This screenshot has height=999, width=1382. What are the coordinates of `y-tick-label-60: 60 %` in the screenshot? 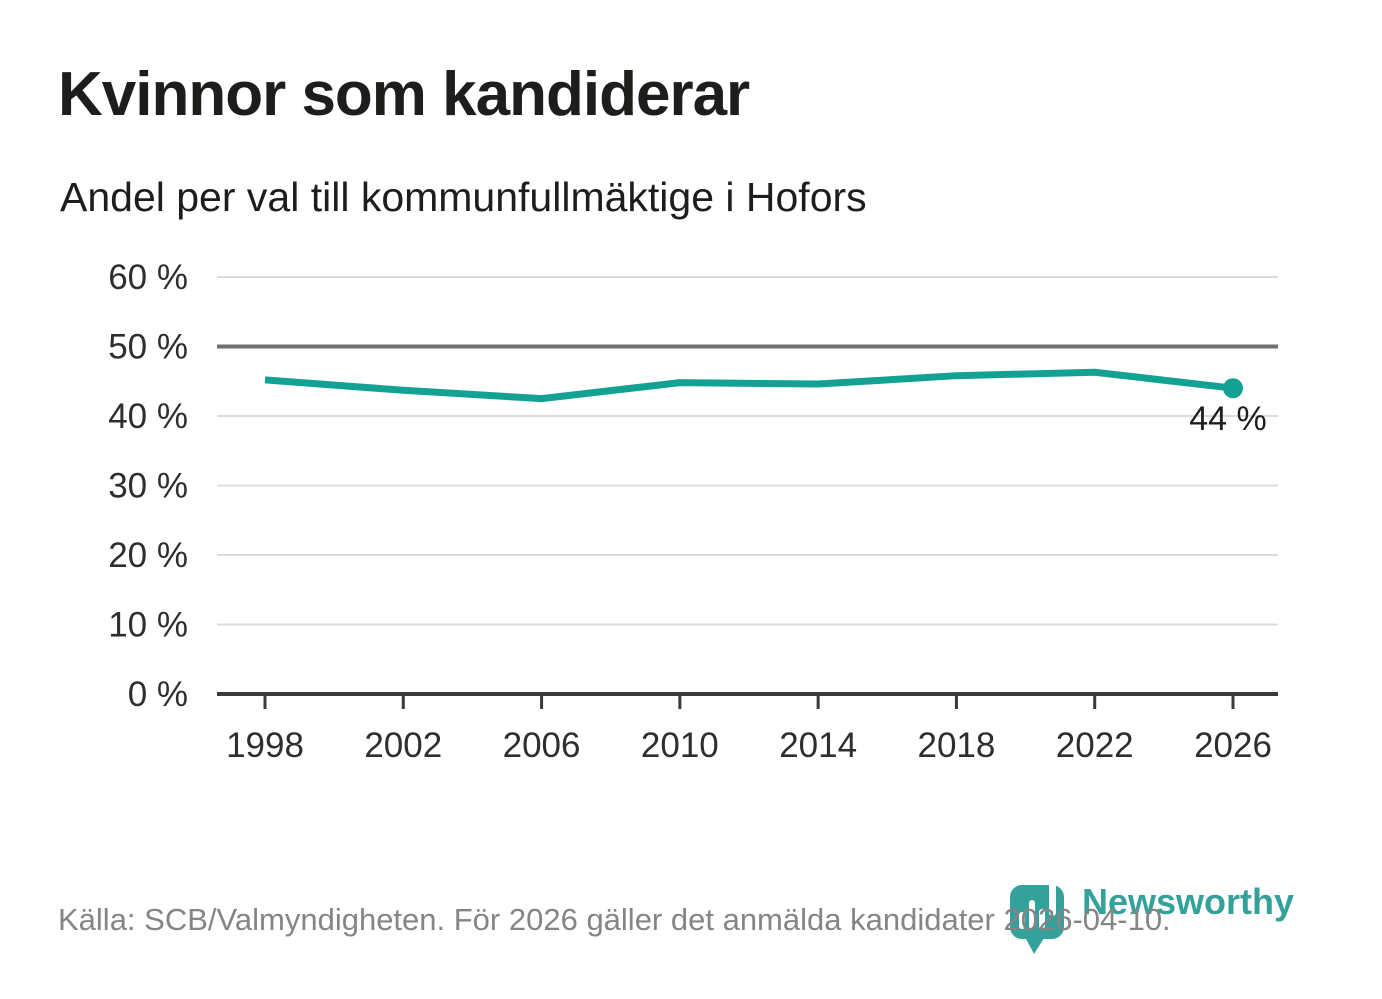 It's located at (148, 277).